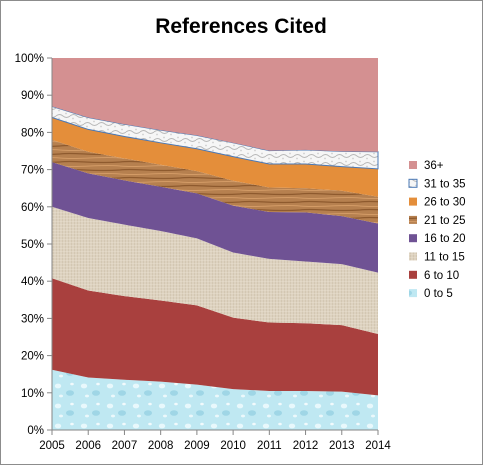  What do you see at coordinates (438, 294) in the screenshot?
I see `legend-label-0-to-5: 0 to 5` at bounding box center [438, 294].